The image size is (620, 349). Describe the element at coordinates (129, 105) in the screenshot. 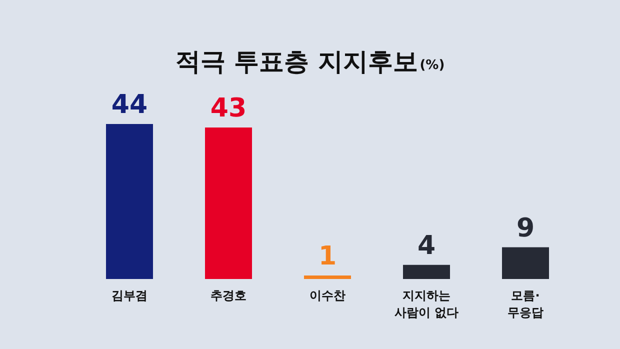

I see `data-label: 44` at that location.